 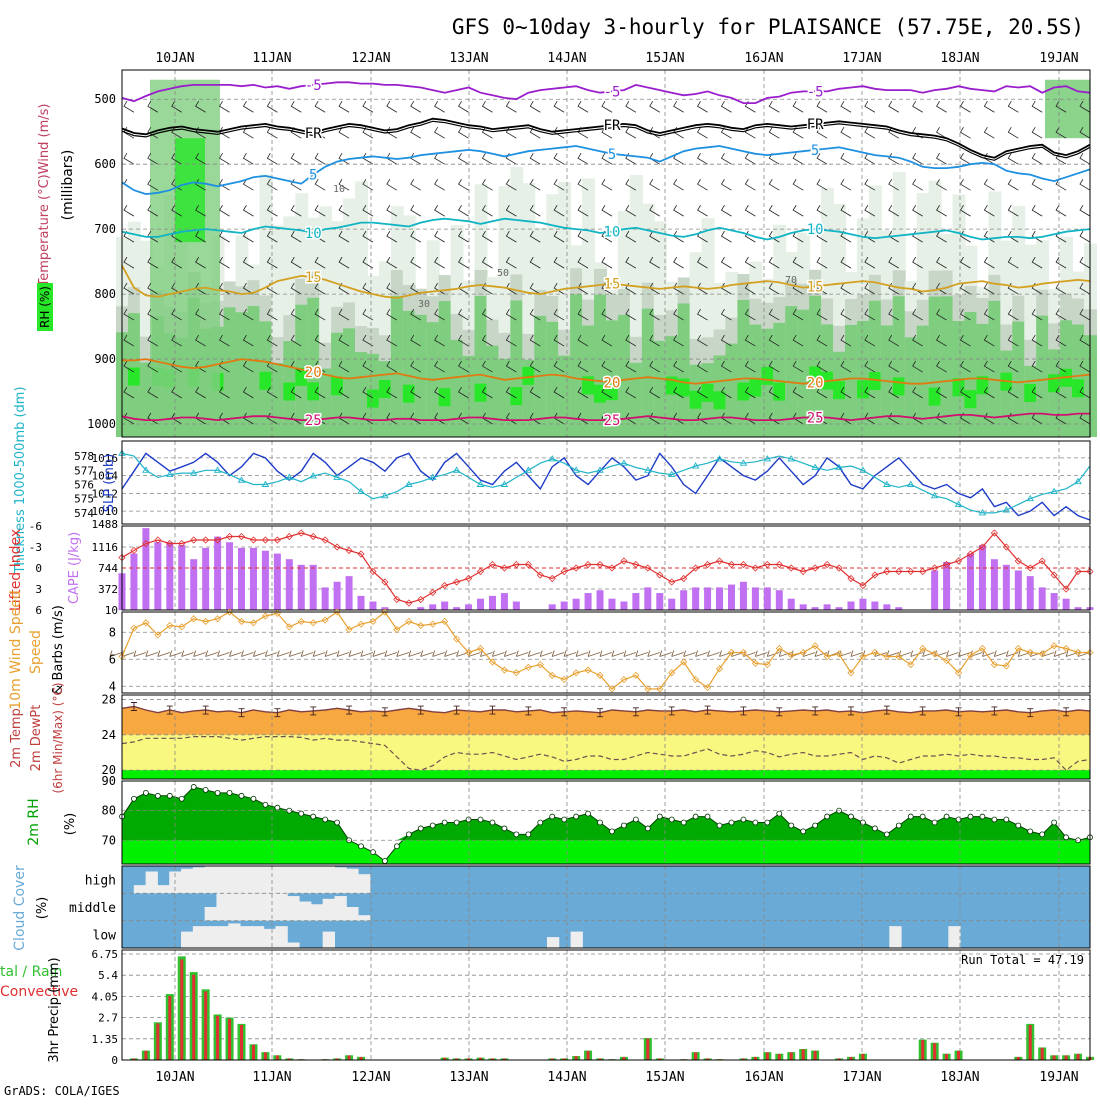 I want to click on precip-tick-label: 5.4, so click(x=108, y=975).